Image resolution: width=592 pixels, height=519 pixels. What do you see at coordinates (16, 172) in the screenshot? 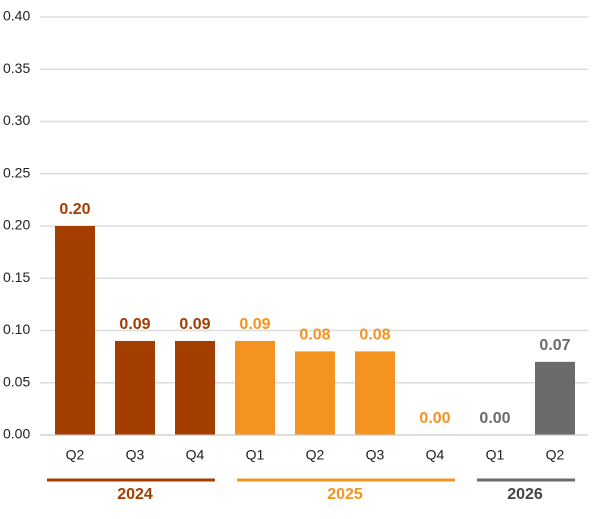
I see `y-tick-label: 0.25` at bounding box center [16, 172].